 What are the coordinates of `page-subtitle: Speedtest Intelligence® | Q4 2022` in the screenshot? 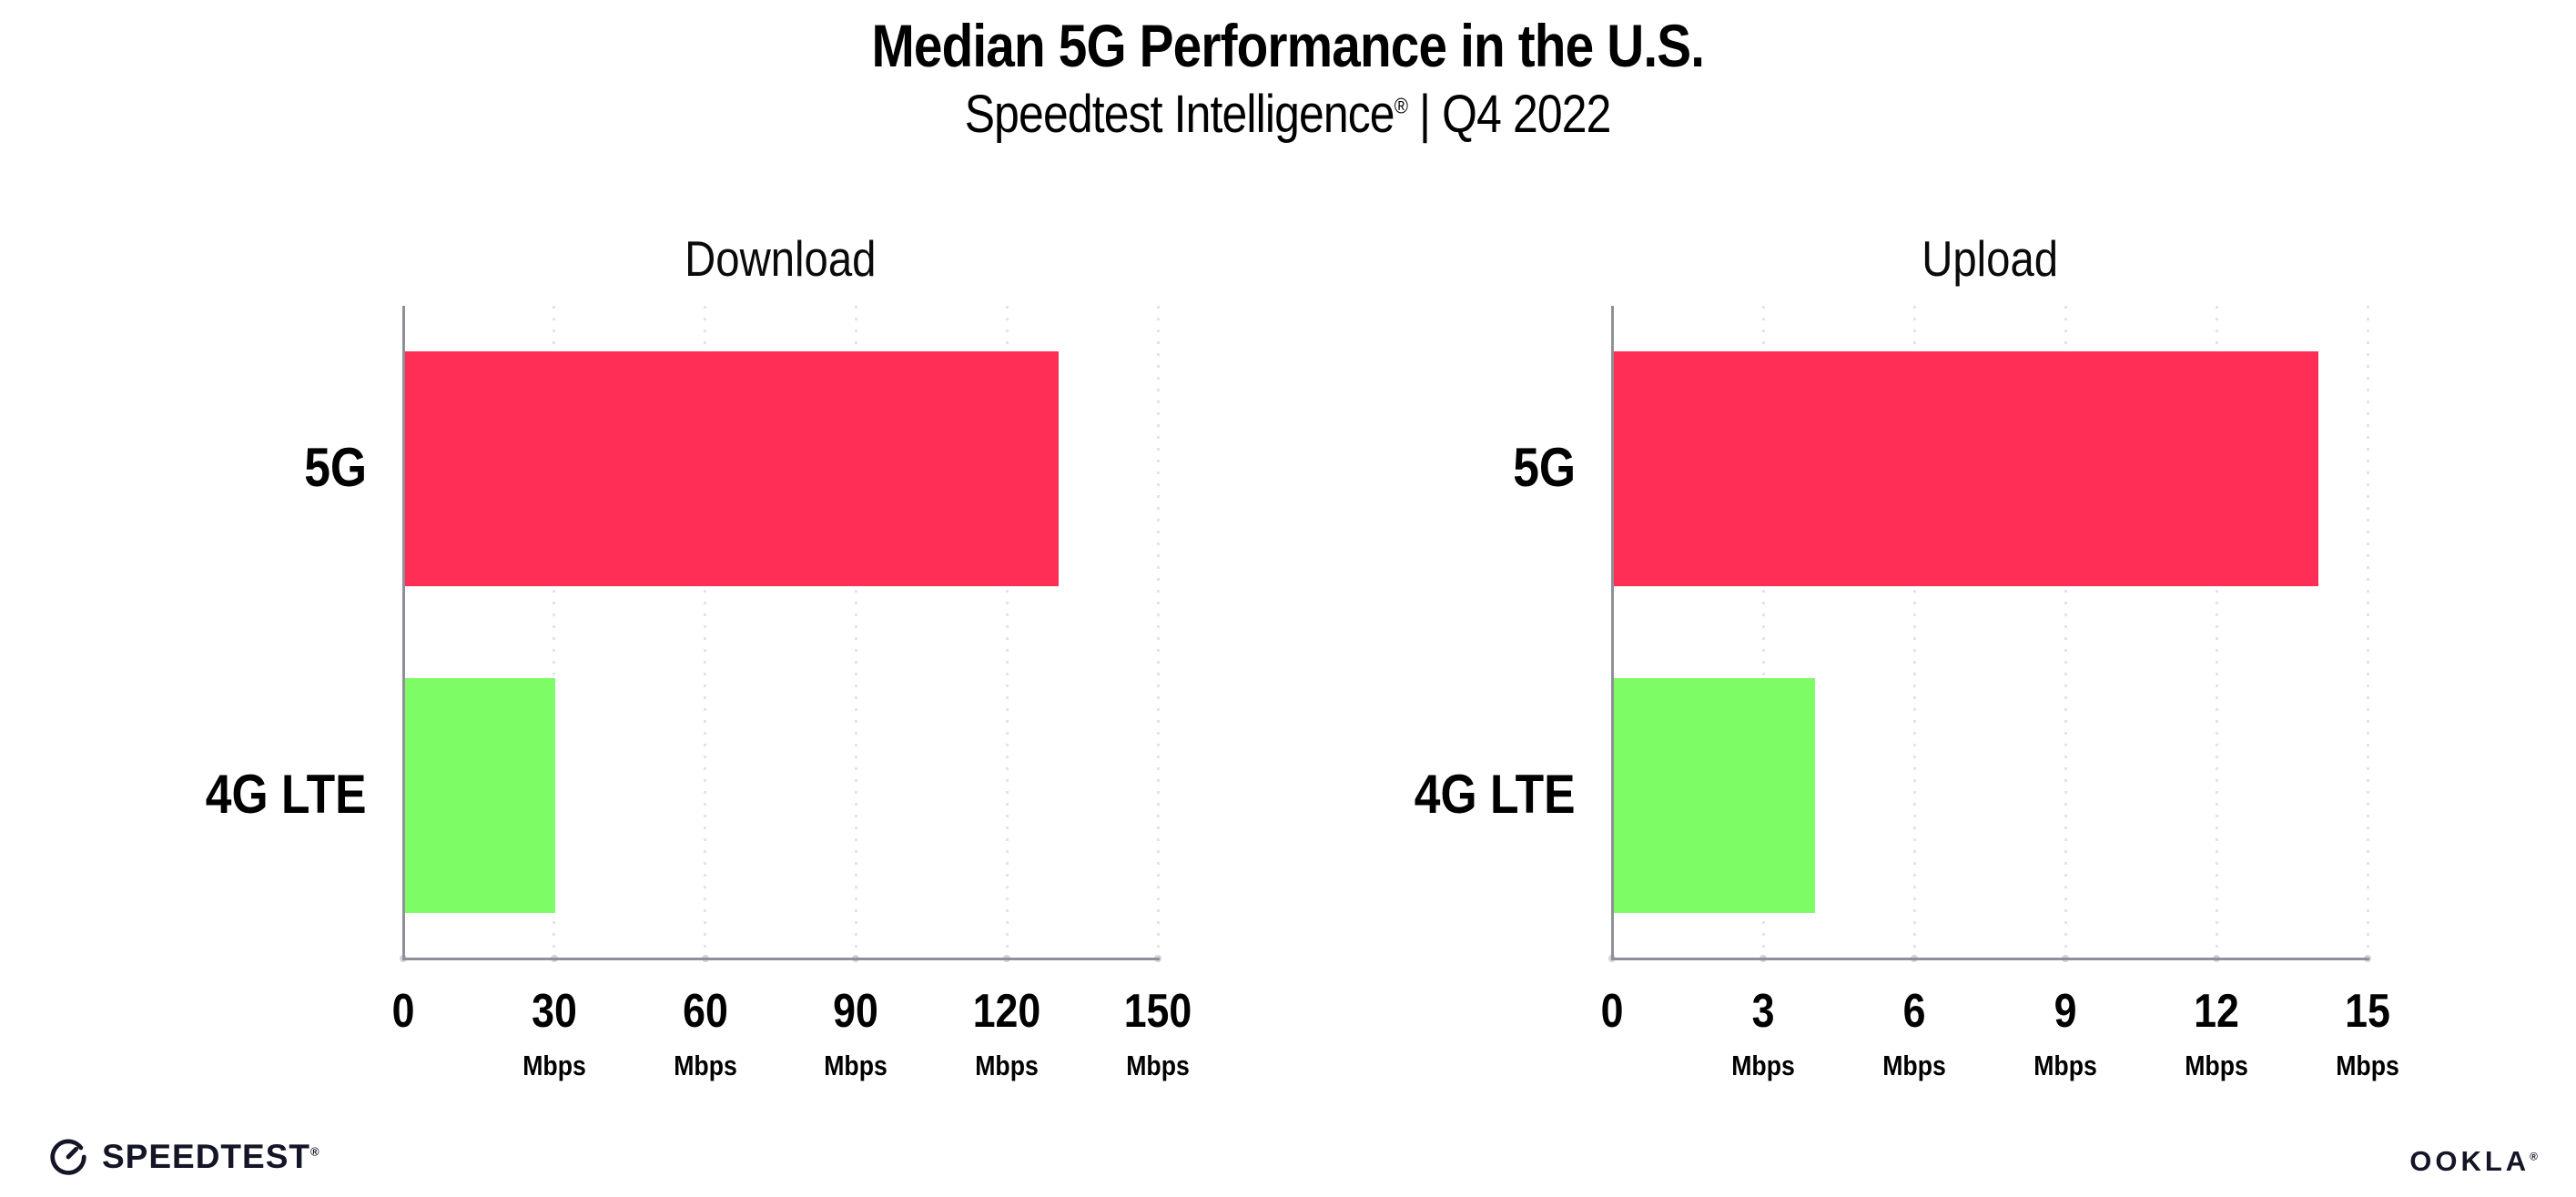 It's located at (1288, 115).